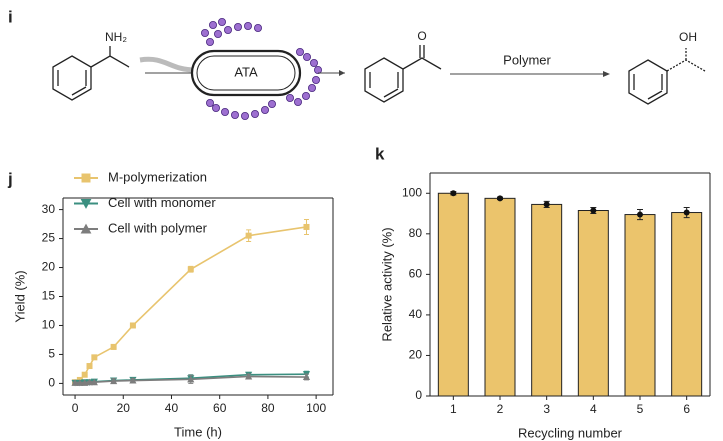 Image resolution: width=723 pixels, height=441 pixels. I want to click on alcohol-label: OH, so click(688, 37).